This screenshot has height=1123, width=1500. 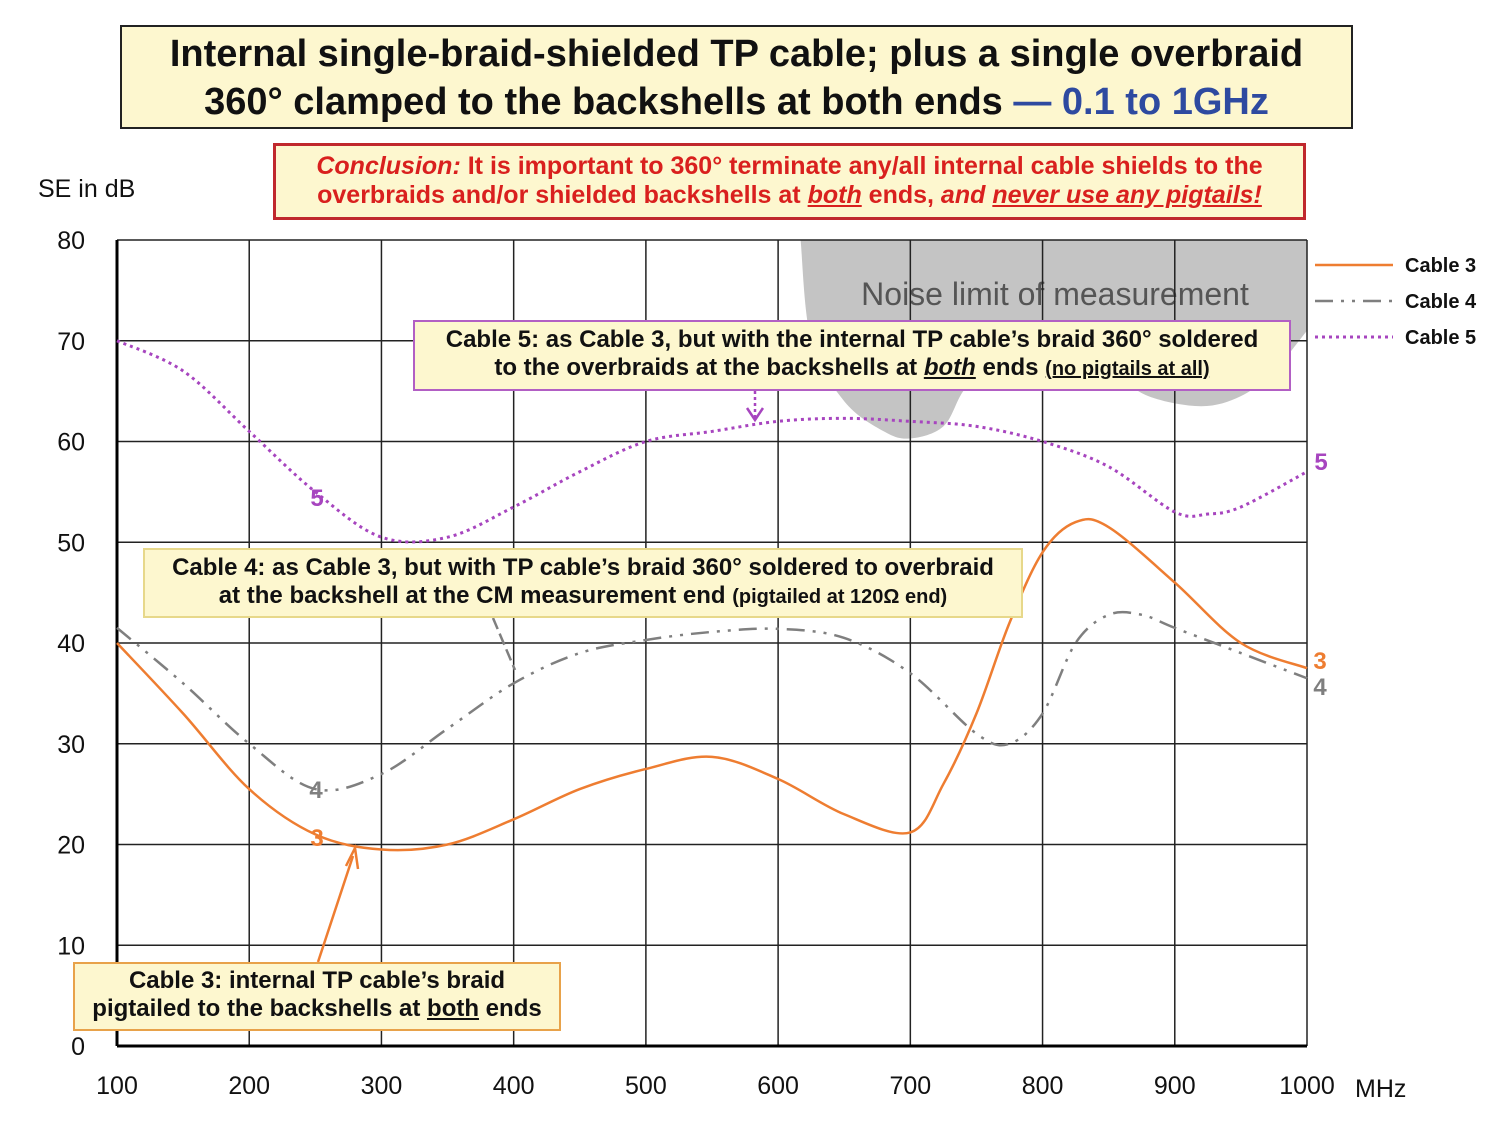 What do you see at coordinates (71, 946) in the screenshot?
I see `y-tick-label: 10` at bounding box center [71, 946].